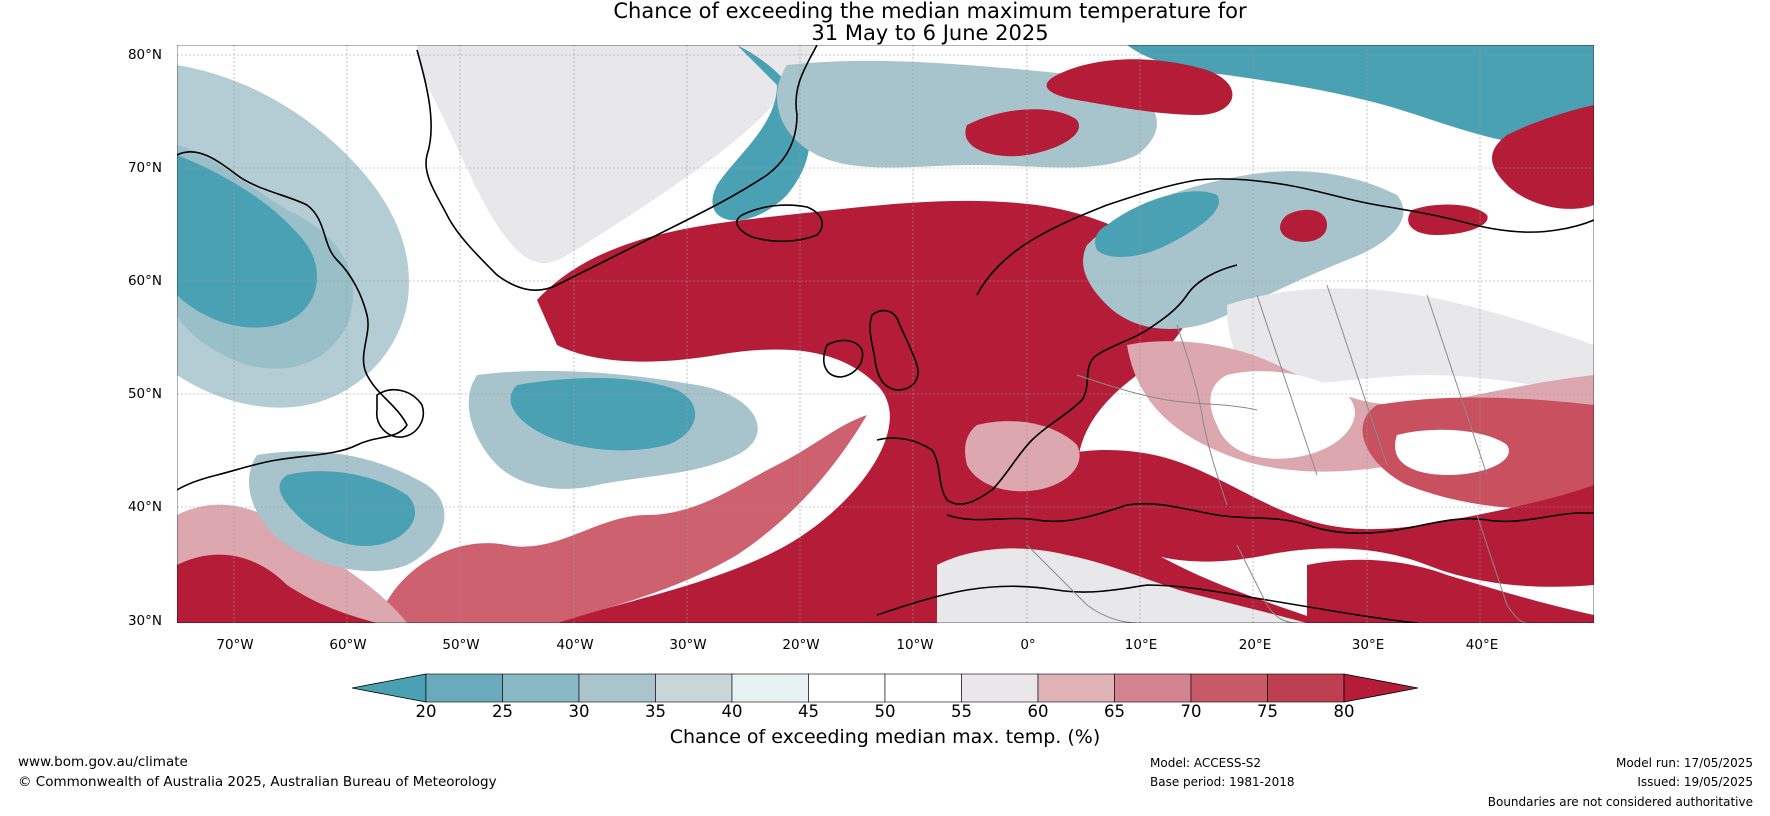 This screenshot has height=816, width=1770. Describe the element at coordinates (808, 711) in the screenshot. I see `colorbar-tick-label: 45` at that location.